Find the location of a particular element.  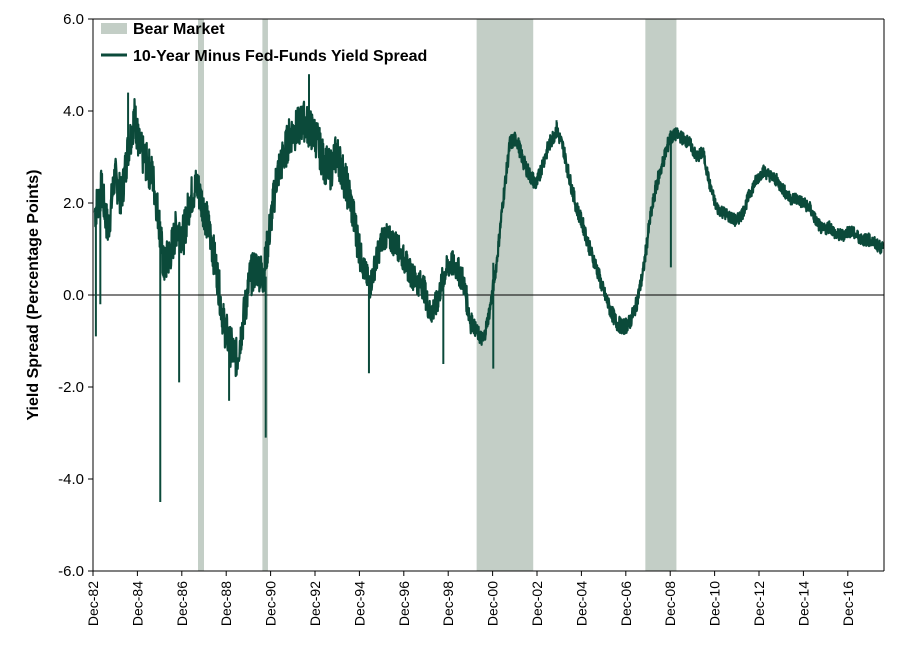

y-axis-label: Yield Spread (Percentage Points) is located at coordinates (33, 294).